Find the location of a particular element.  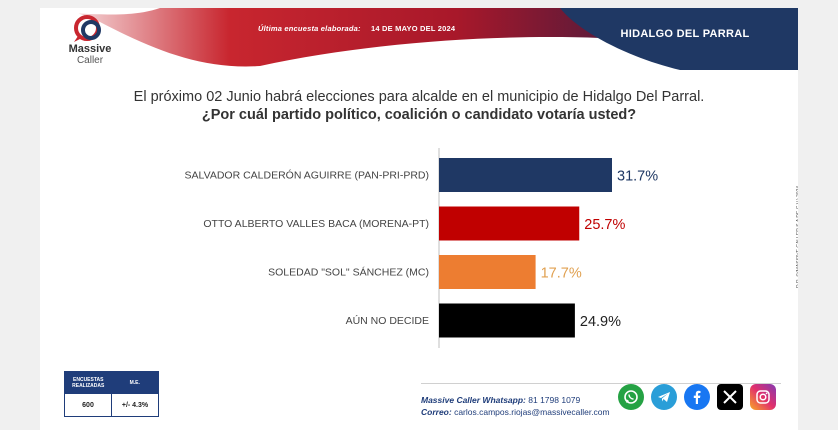

logo-name: Massive is located at coordinates (90, 49).